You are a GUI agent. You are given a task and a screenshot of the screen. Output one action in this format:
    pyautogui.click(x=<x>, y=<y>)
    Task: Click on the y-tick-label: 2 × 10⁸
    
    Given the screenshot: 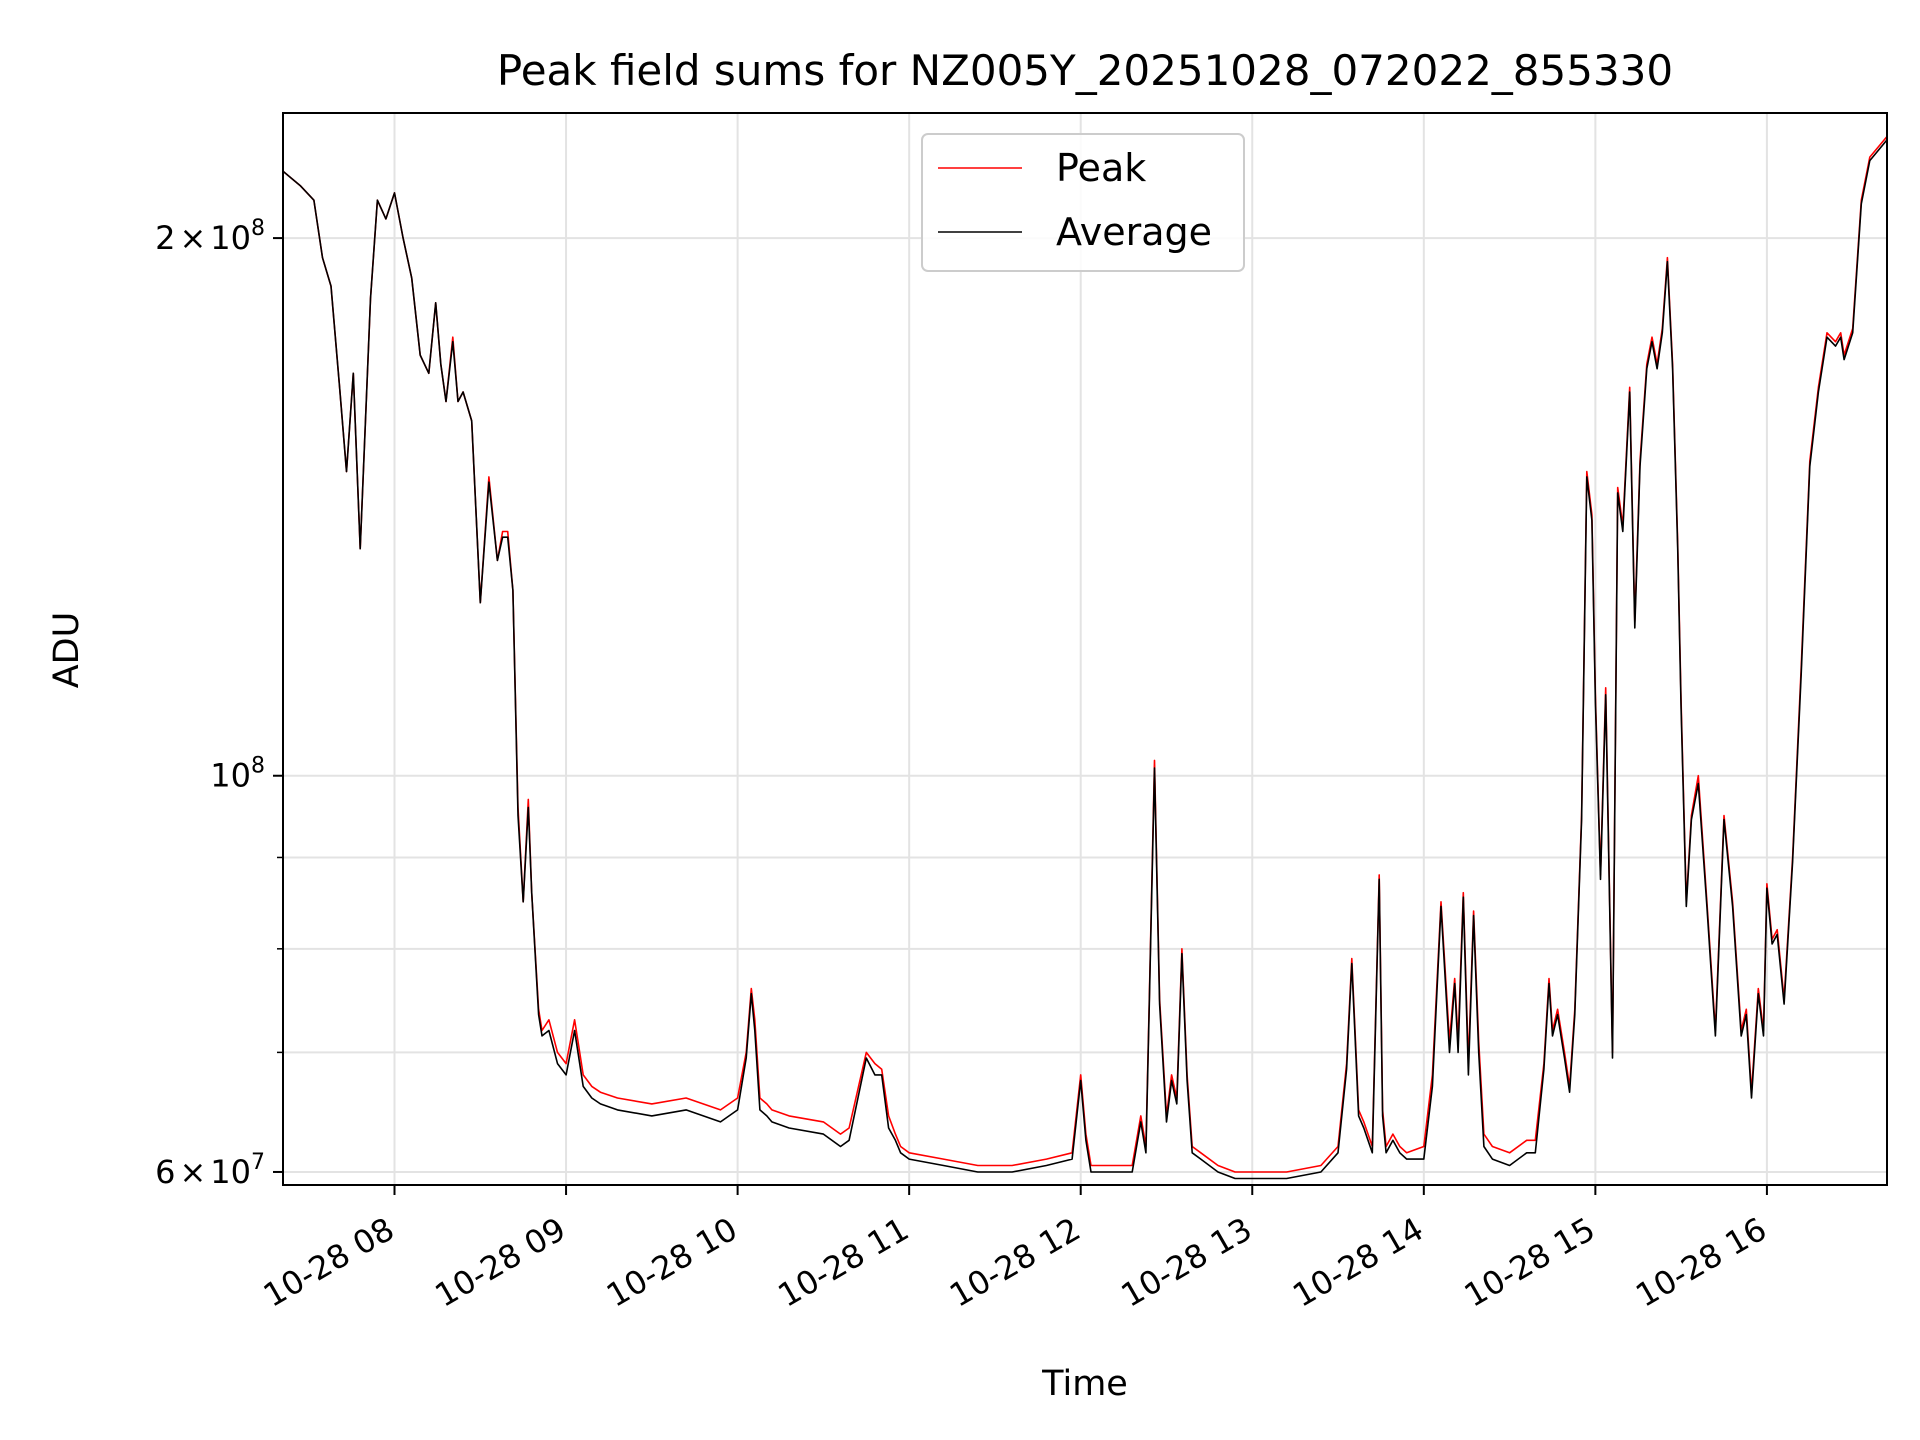 What is the action you would take?
    pyautogui.click(x=210, y=236)
    